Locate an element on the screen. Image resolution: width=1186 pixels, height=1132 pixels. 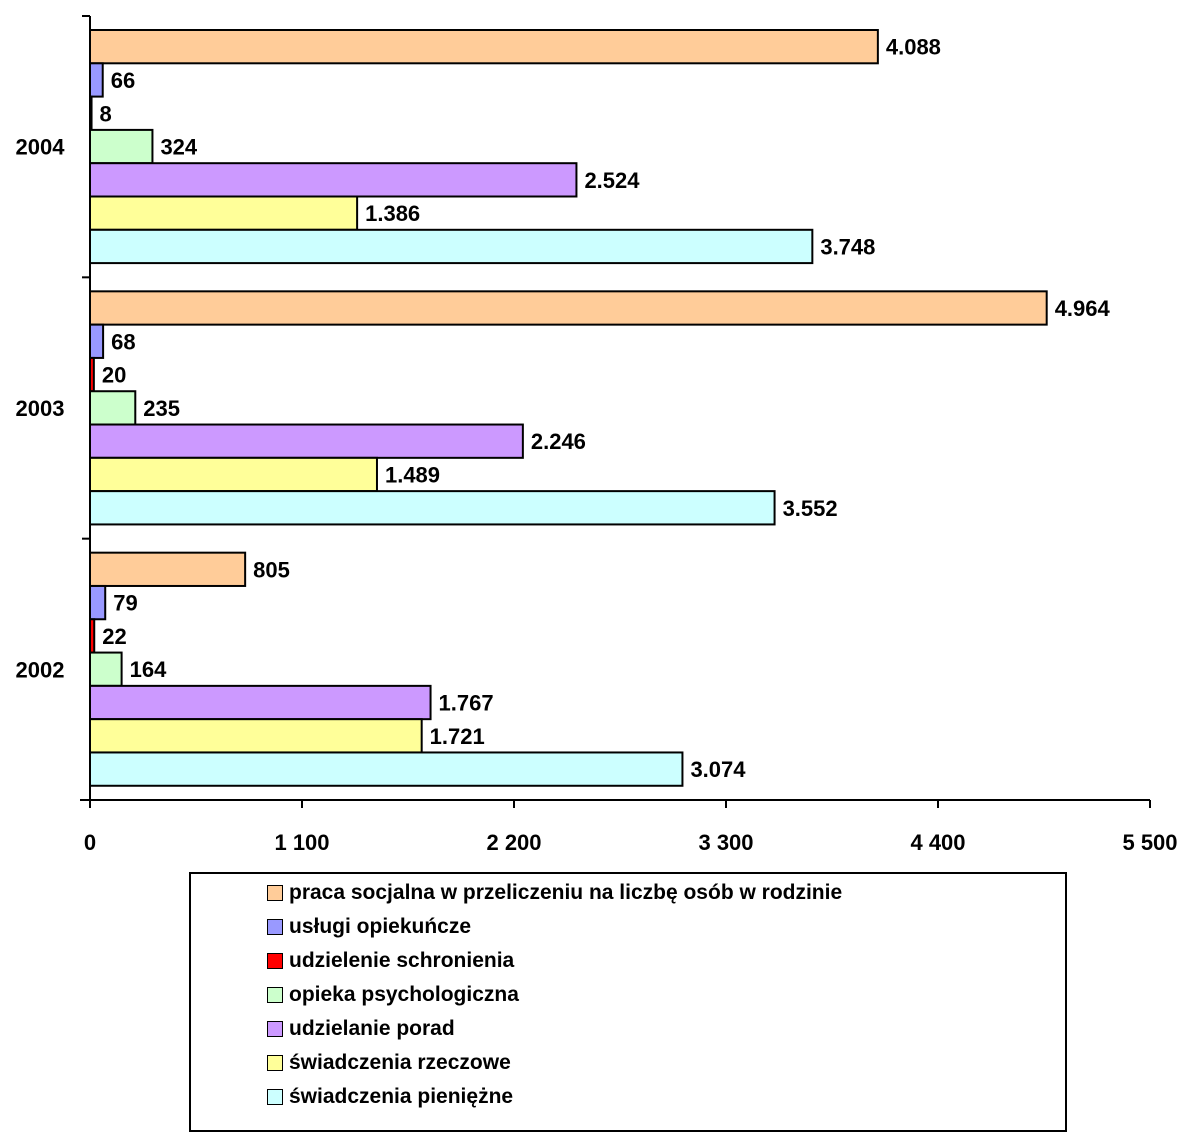
data-label-2002-6: 3.074 is located at coordinates (718, 769).